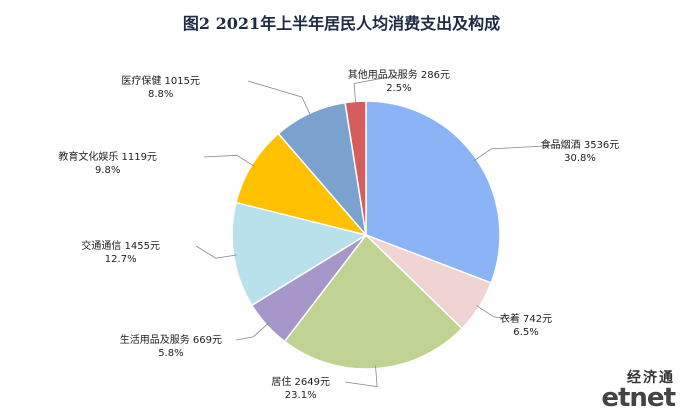  Describe the element at coordinates (107, 156) in the screenshot. I see `slice-label: 教育文化娱乐 1119元` at that location.